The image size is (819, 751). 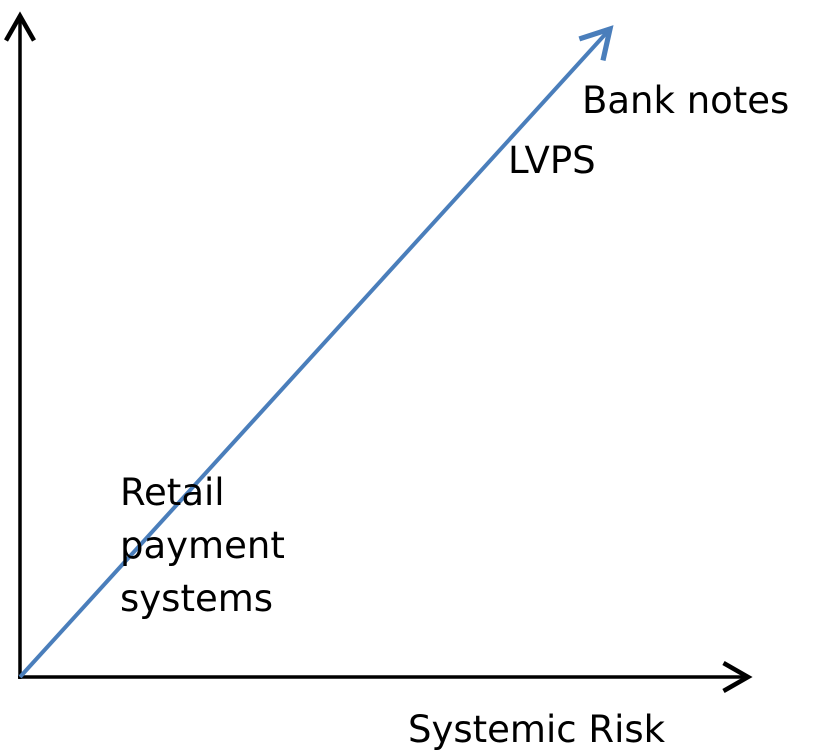 I want to click on retail-label-line: Retail, so click(x=172, y=492).